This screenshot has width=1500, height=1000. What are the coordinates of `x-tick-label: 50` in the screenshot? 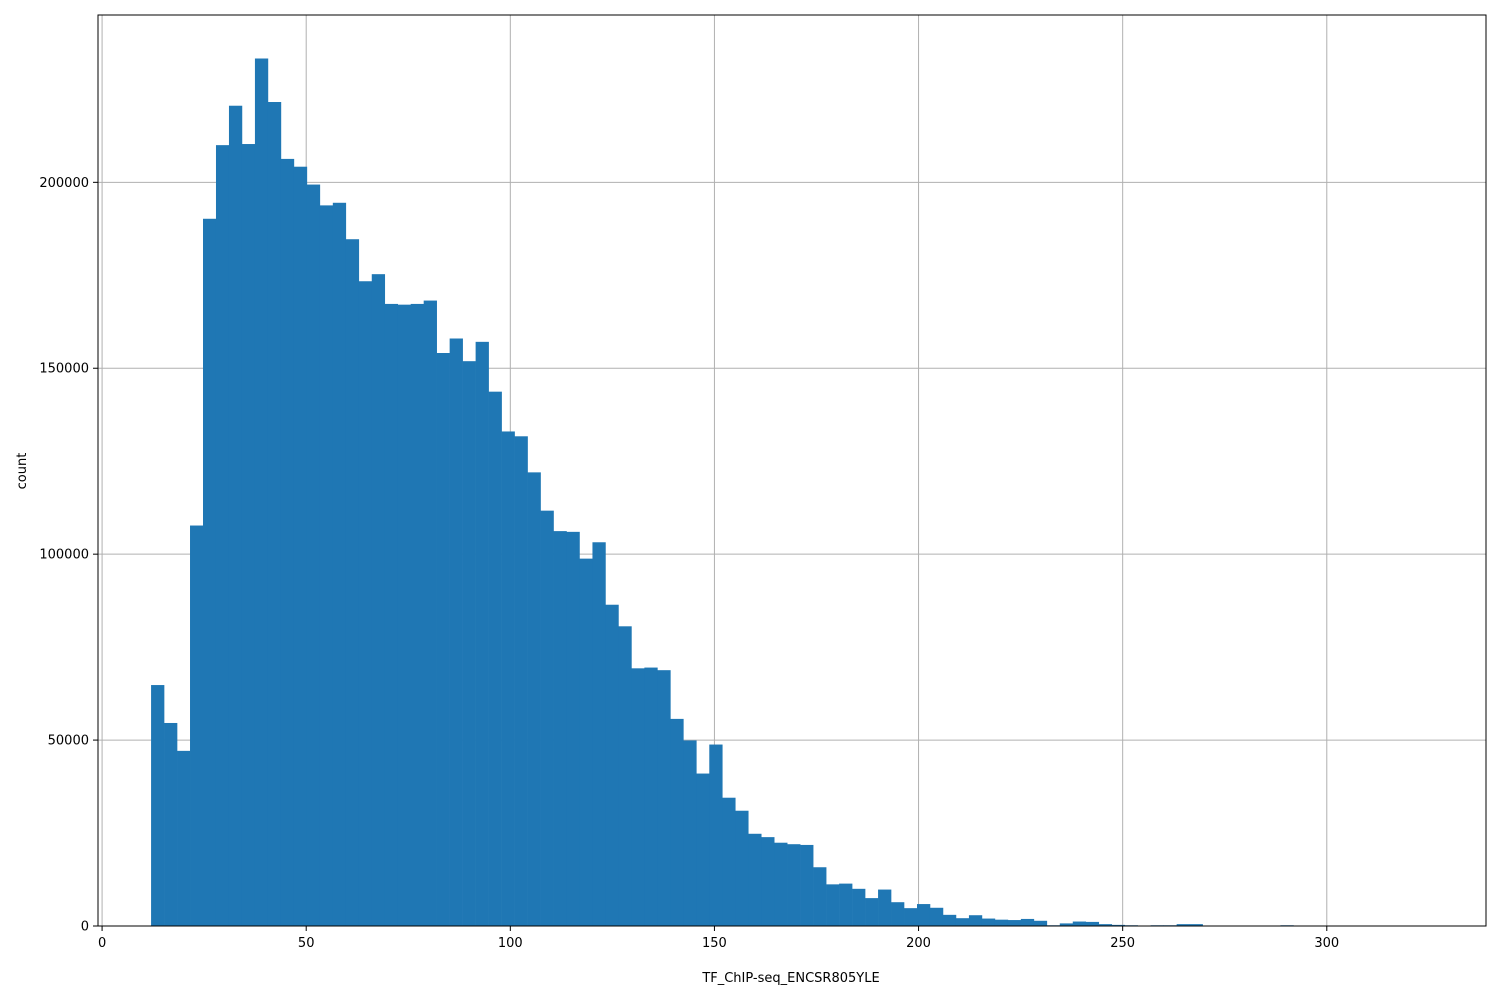 It's located at (306, 943).